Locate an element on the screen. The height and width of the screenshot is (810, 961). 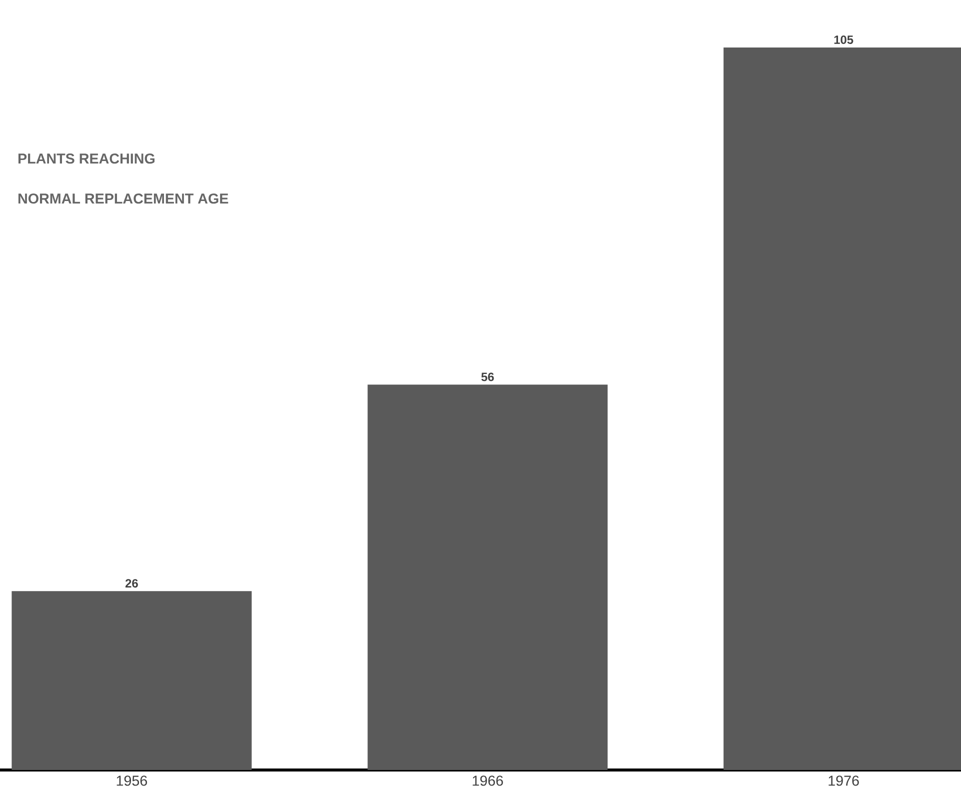
x-tick-label: 1956 is located at coordinates (132, 781).